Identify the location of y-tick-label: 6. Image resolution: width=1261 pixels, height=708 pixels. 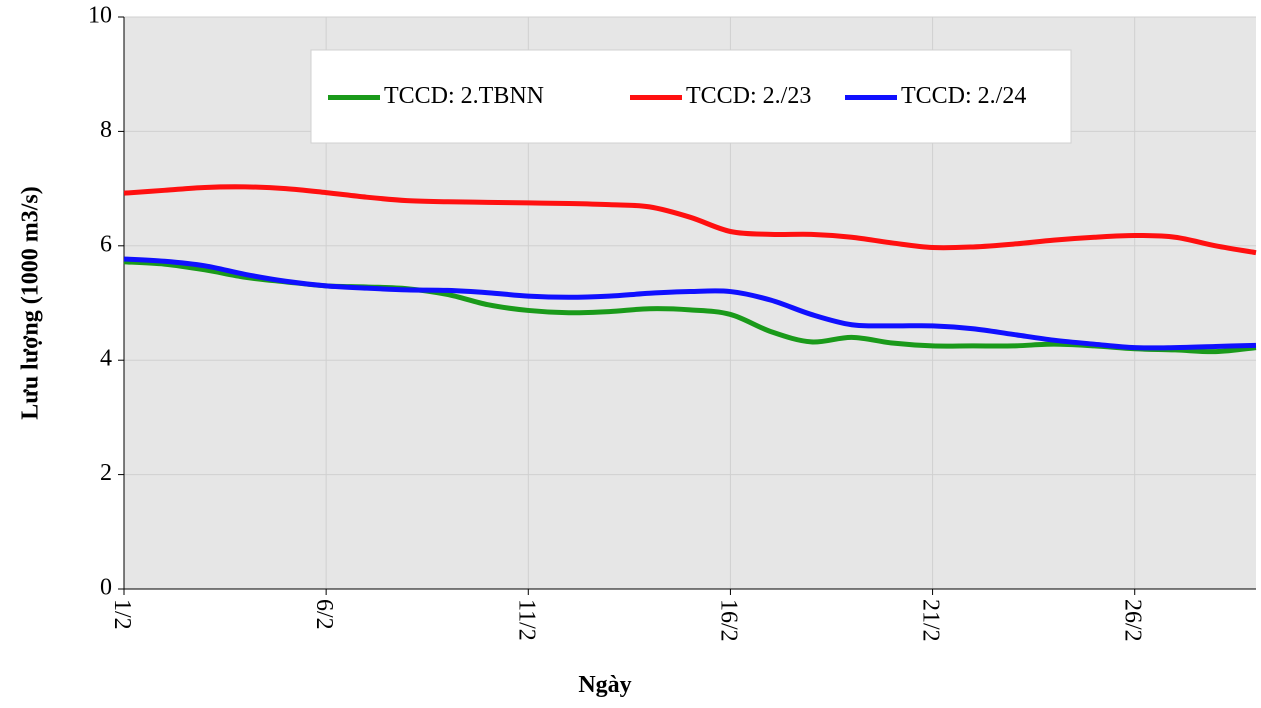
(106, 244).